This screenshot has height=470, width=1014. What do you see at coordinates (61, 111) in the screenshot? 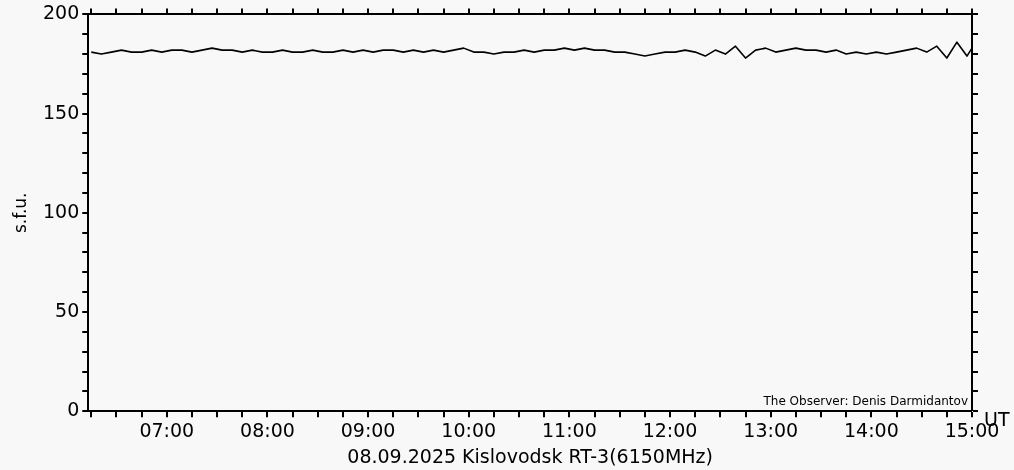
I see `y-tick-label: 150` at bounding box center [61, 111].